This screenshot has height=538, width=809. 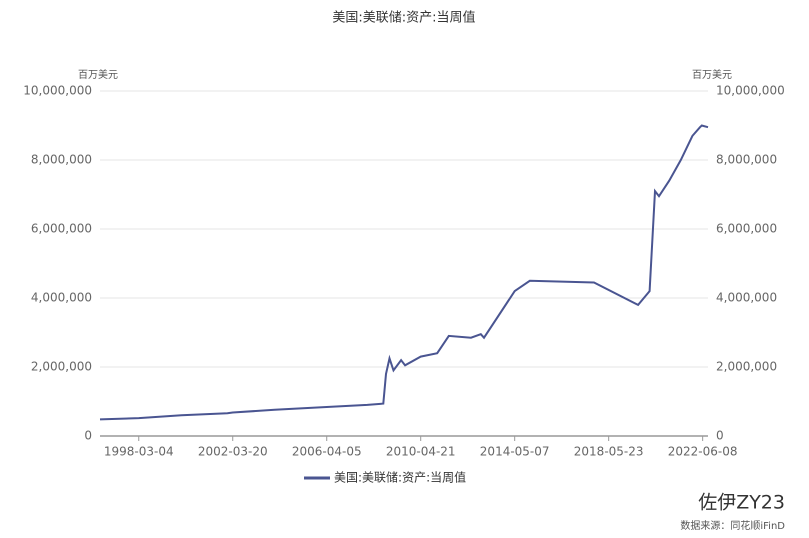 What do you see at coordinates (720, 436) in the screenshot?
I see `y2-tick-label: 0` at bounding box center [720, 436].